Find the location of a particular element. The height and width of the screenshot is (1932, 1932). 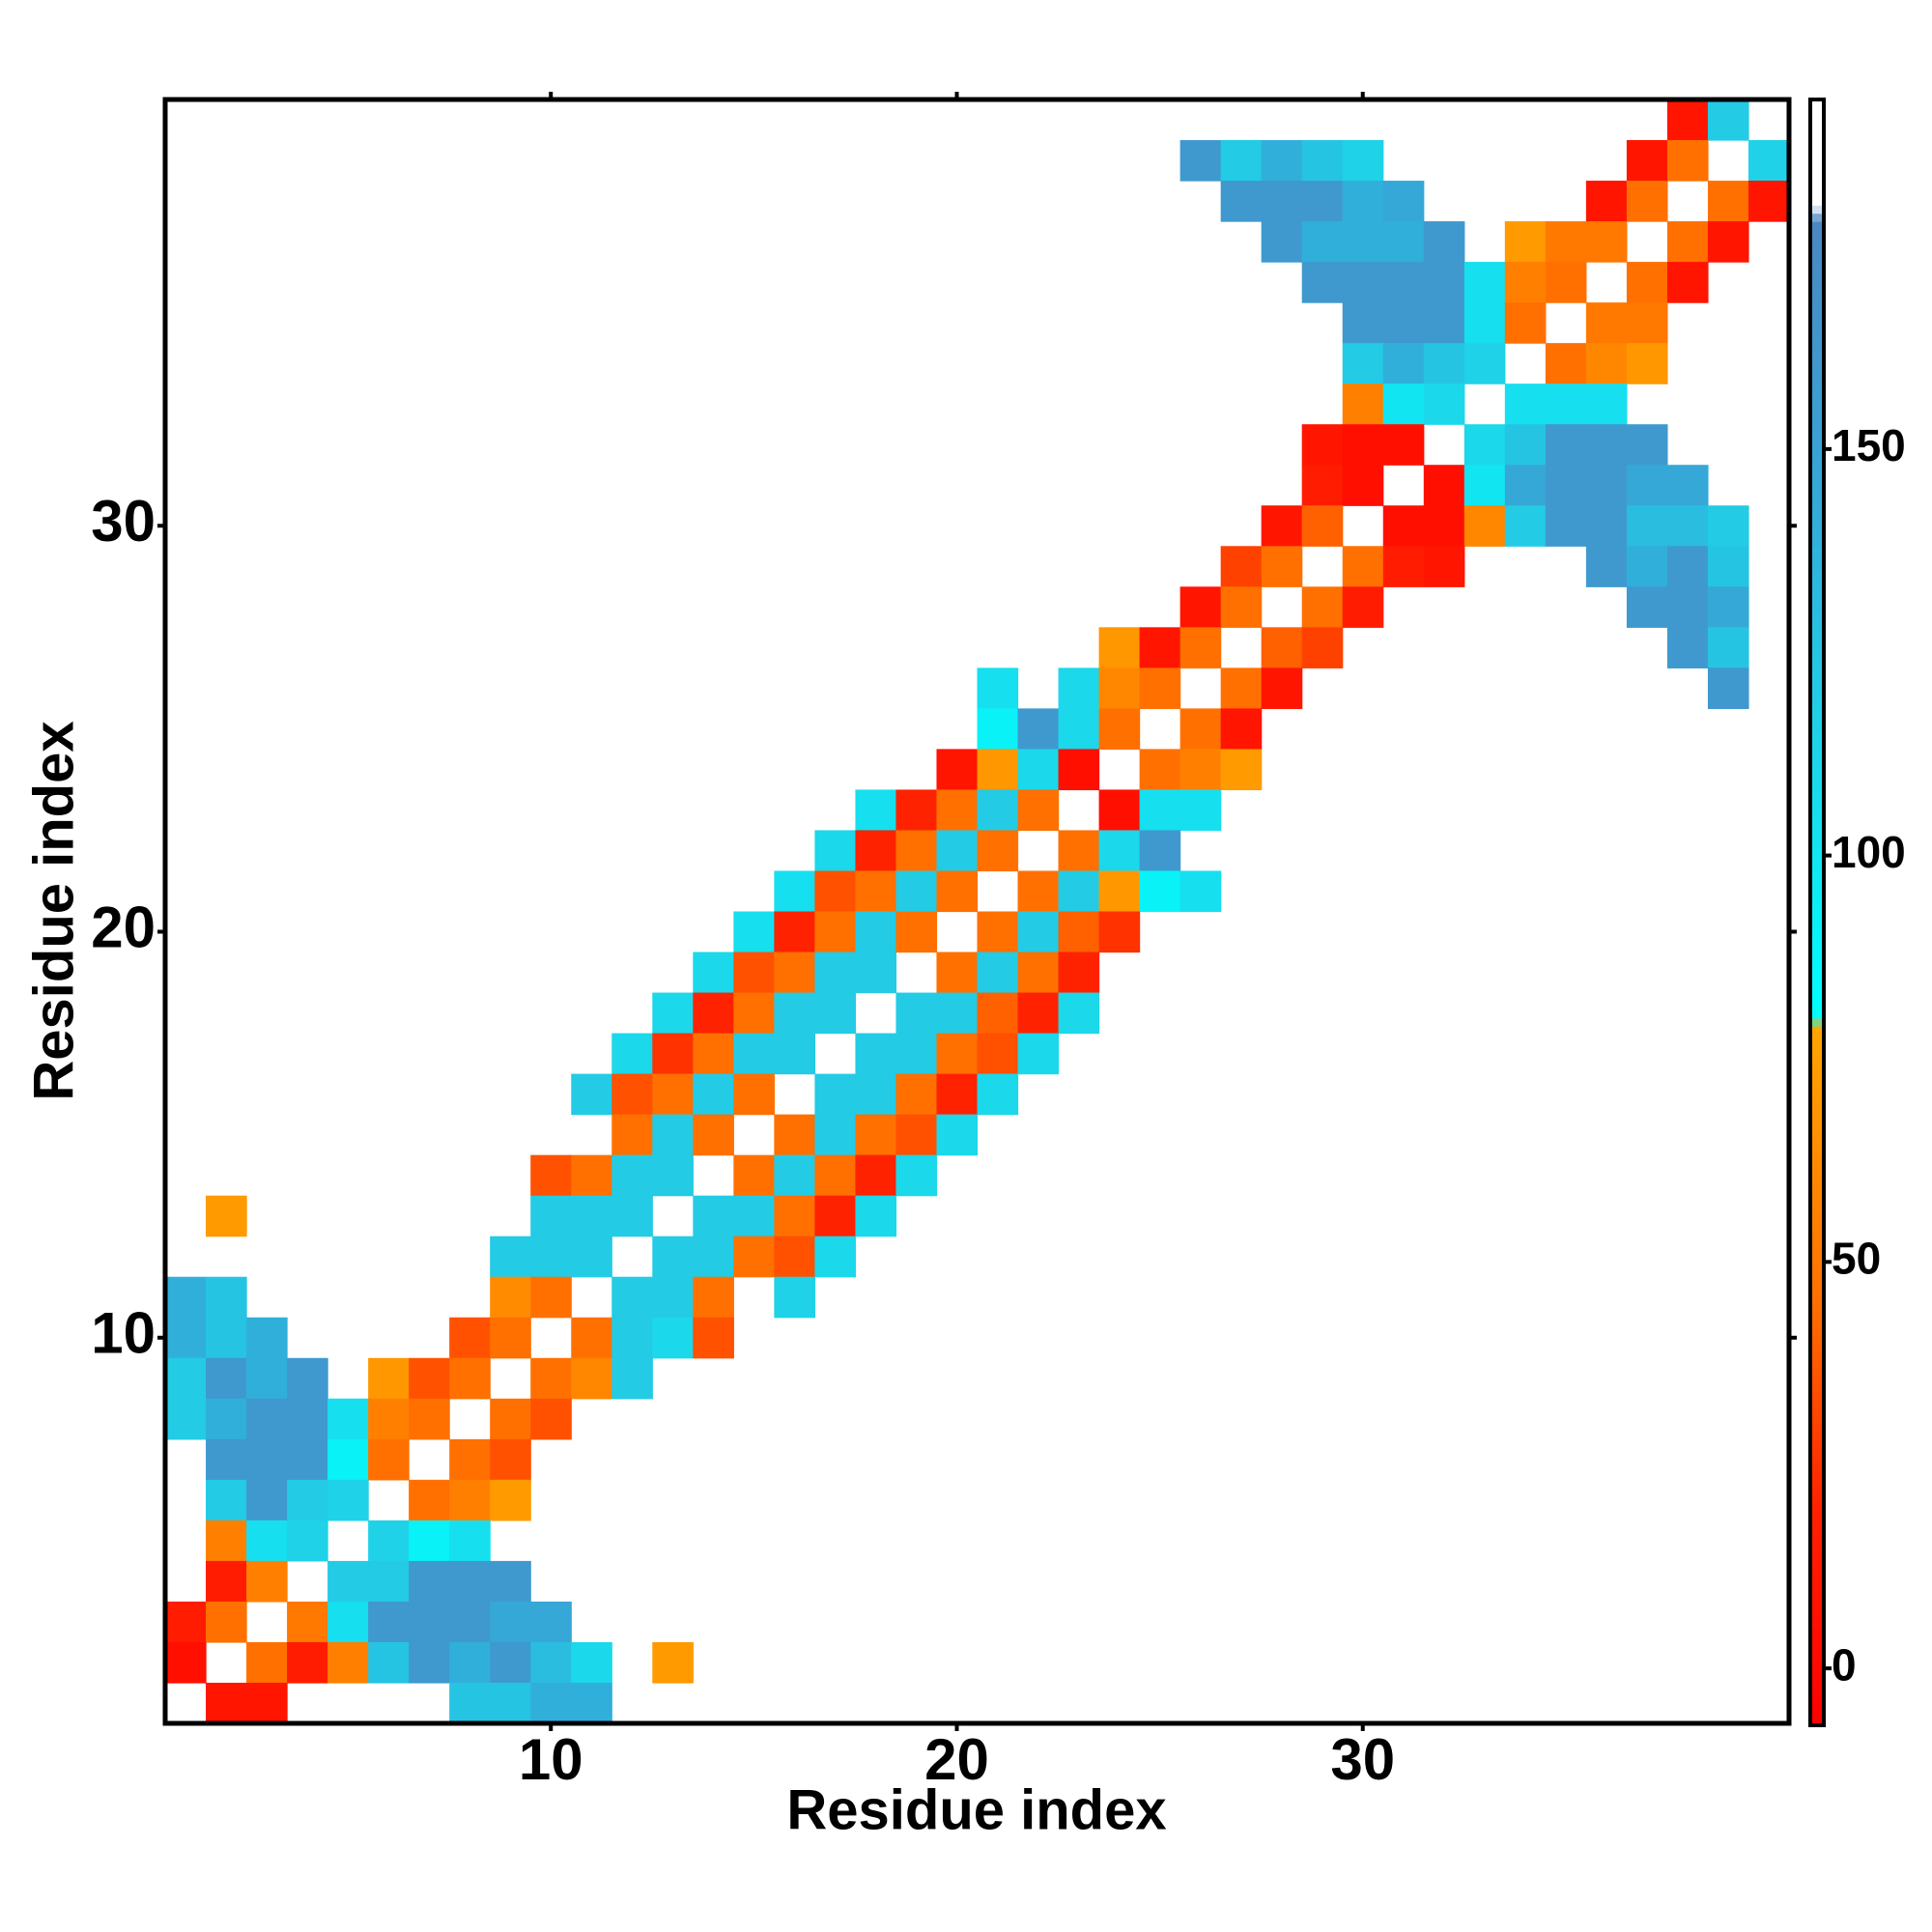

y-axis-title: Residue index is located at coordinates (53, 910).